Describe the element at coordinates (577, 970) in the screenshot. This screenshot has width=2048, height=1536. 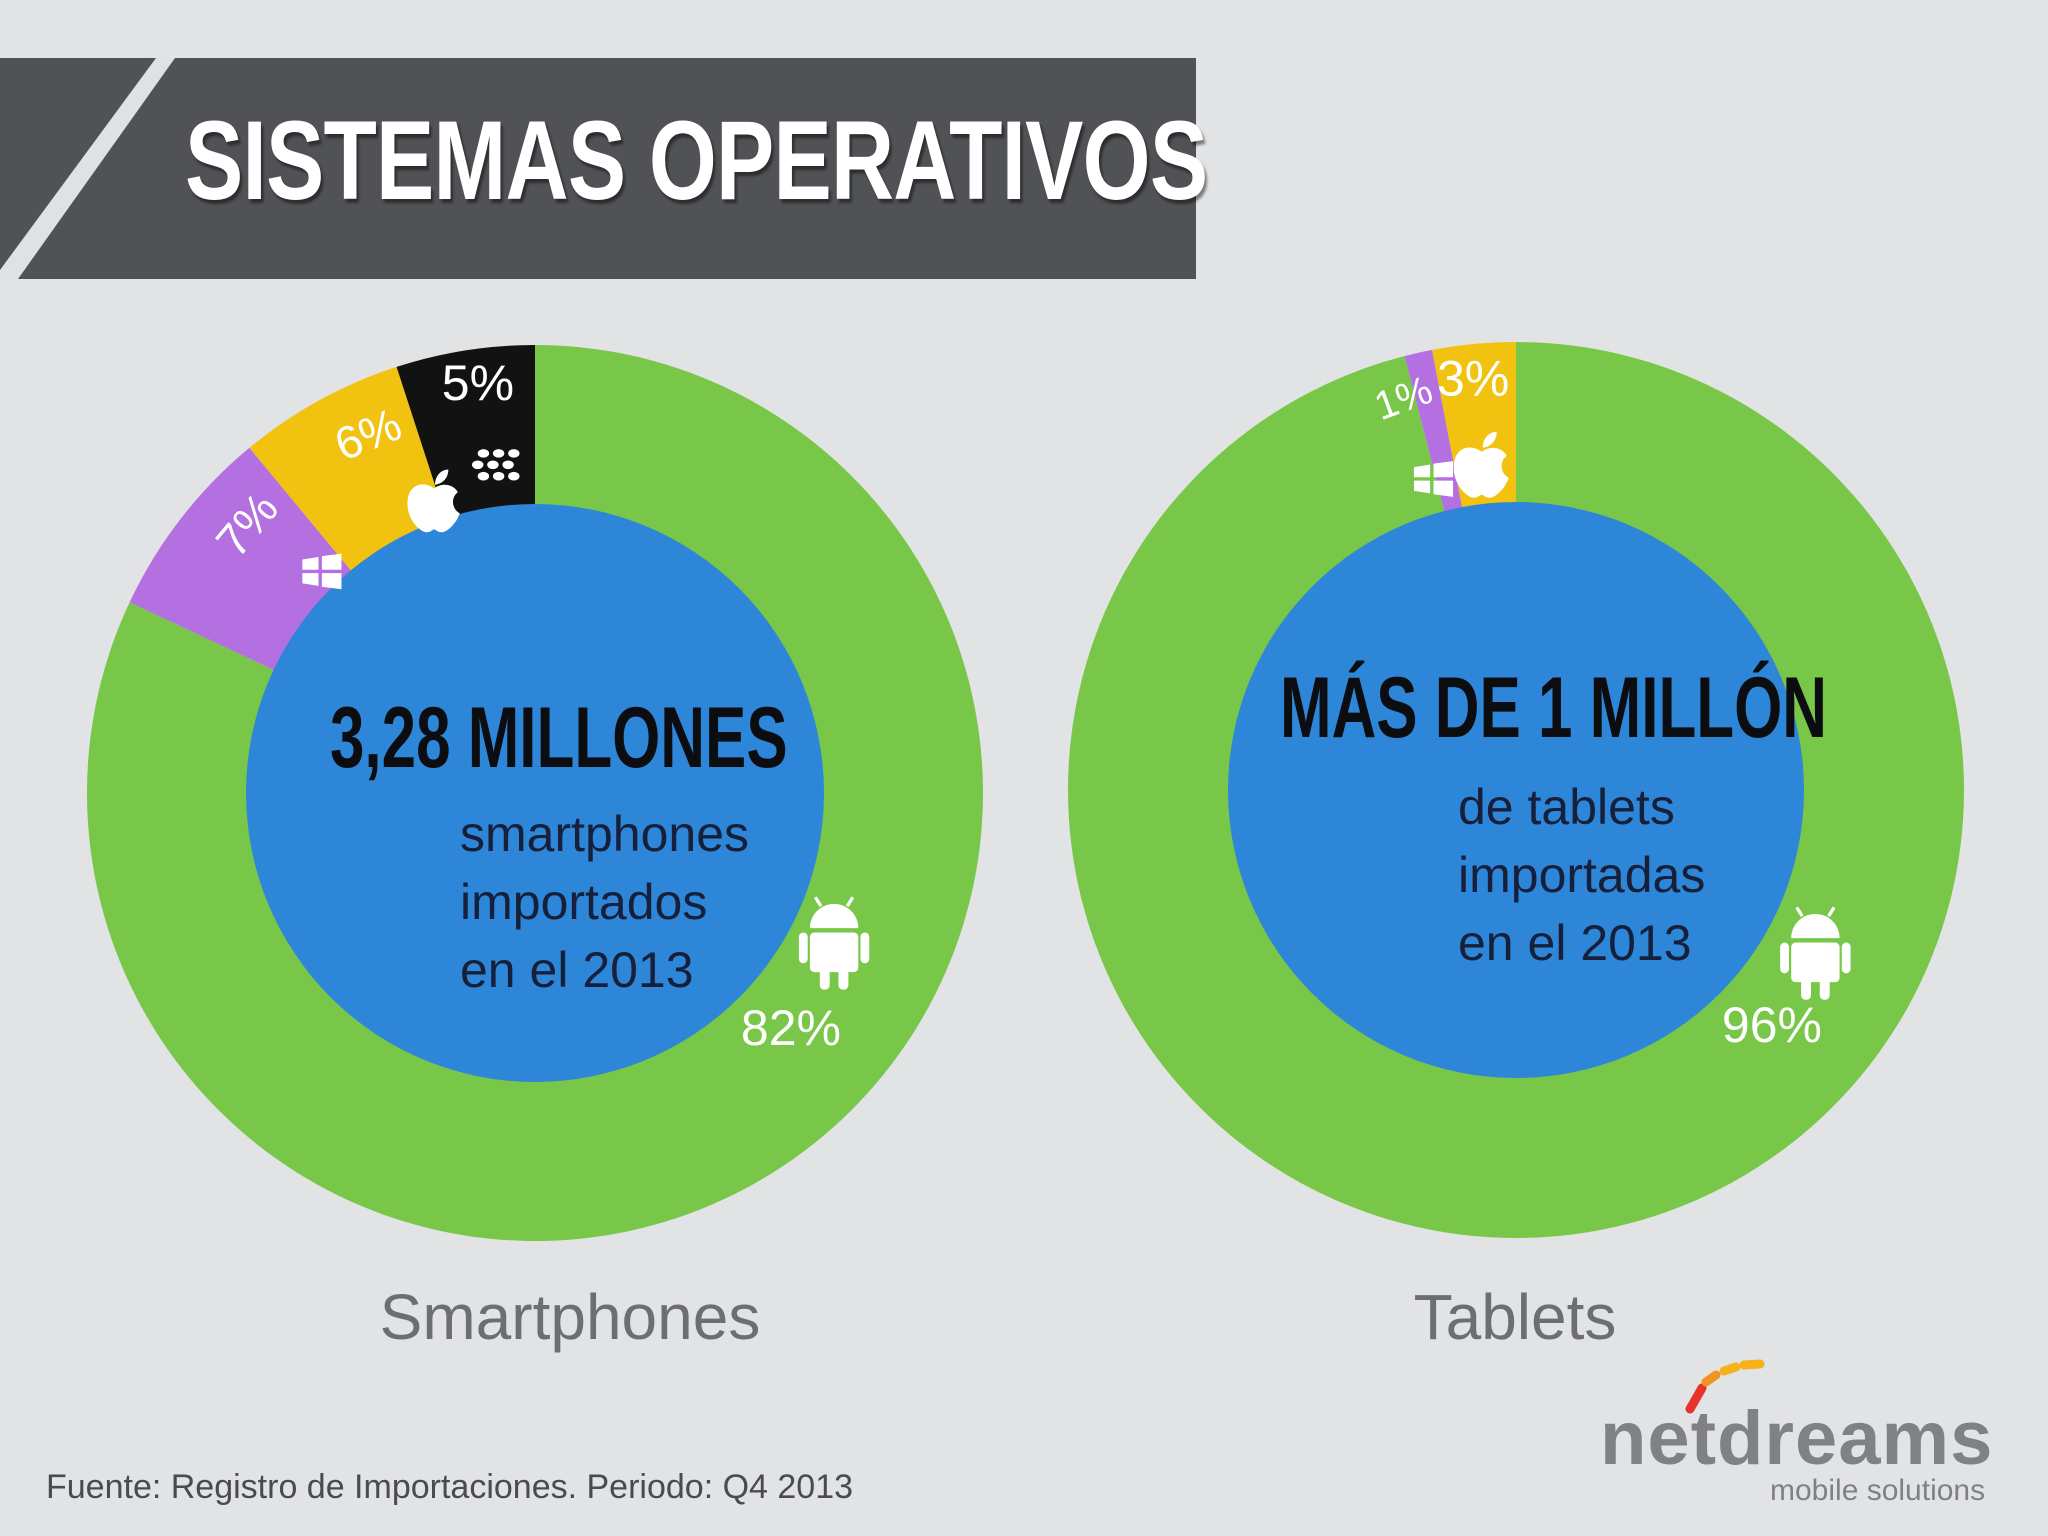
I see `smartphones-center-line: en el 2013` at that location.